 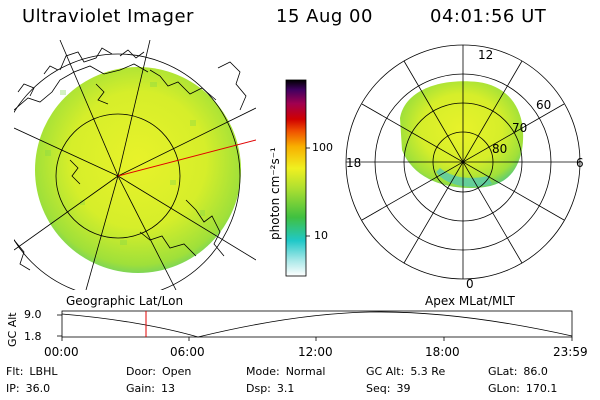 What do you see at coordinates (321, 235) in the screenshot?
I see `colorbar-tick-10: 10` at bounding box center [321, 235].